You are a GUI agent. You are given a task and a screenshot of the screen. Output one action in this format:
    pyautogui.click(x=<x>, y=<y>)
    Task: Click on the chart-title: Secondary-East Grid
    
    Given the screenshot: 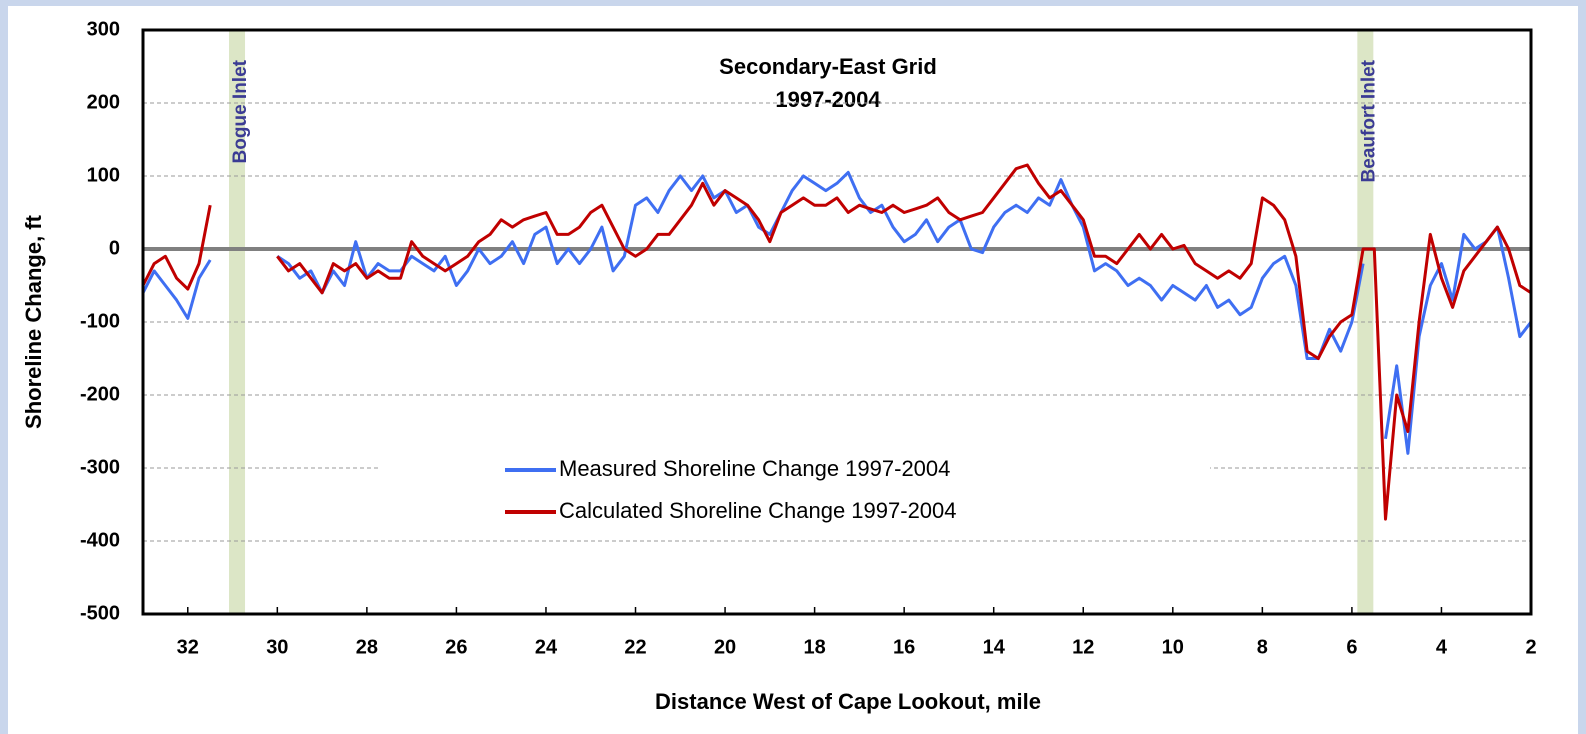 What is the action you would take?
    pyautogui.click(x=828, y=66)
    